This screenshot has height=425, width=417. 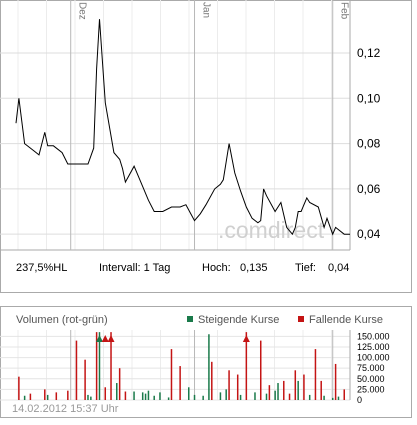 I want to click on high-label: Hoch:, so click(x=216, y=268).